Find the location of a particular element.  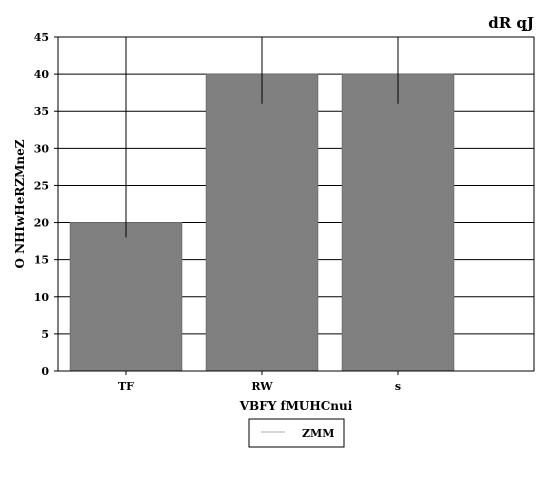

x-axis-title: VBFY fMUHCnui is located at coordinates (296, 406).